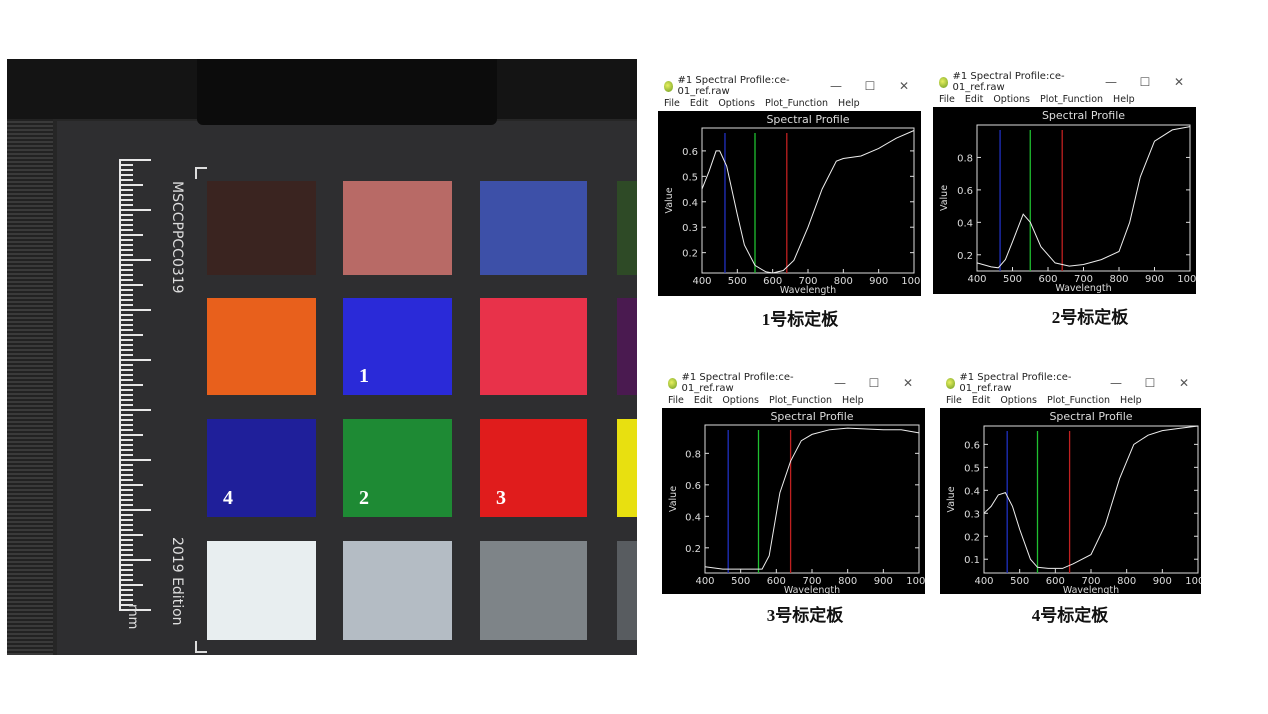 Image resolution: width=1268 pixels, height=714 pixels. Describe the element at coordinates (1091, 497) in the screenshot. I see `spectrum-line` at that location.